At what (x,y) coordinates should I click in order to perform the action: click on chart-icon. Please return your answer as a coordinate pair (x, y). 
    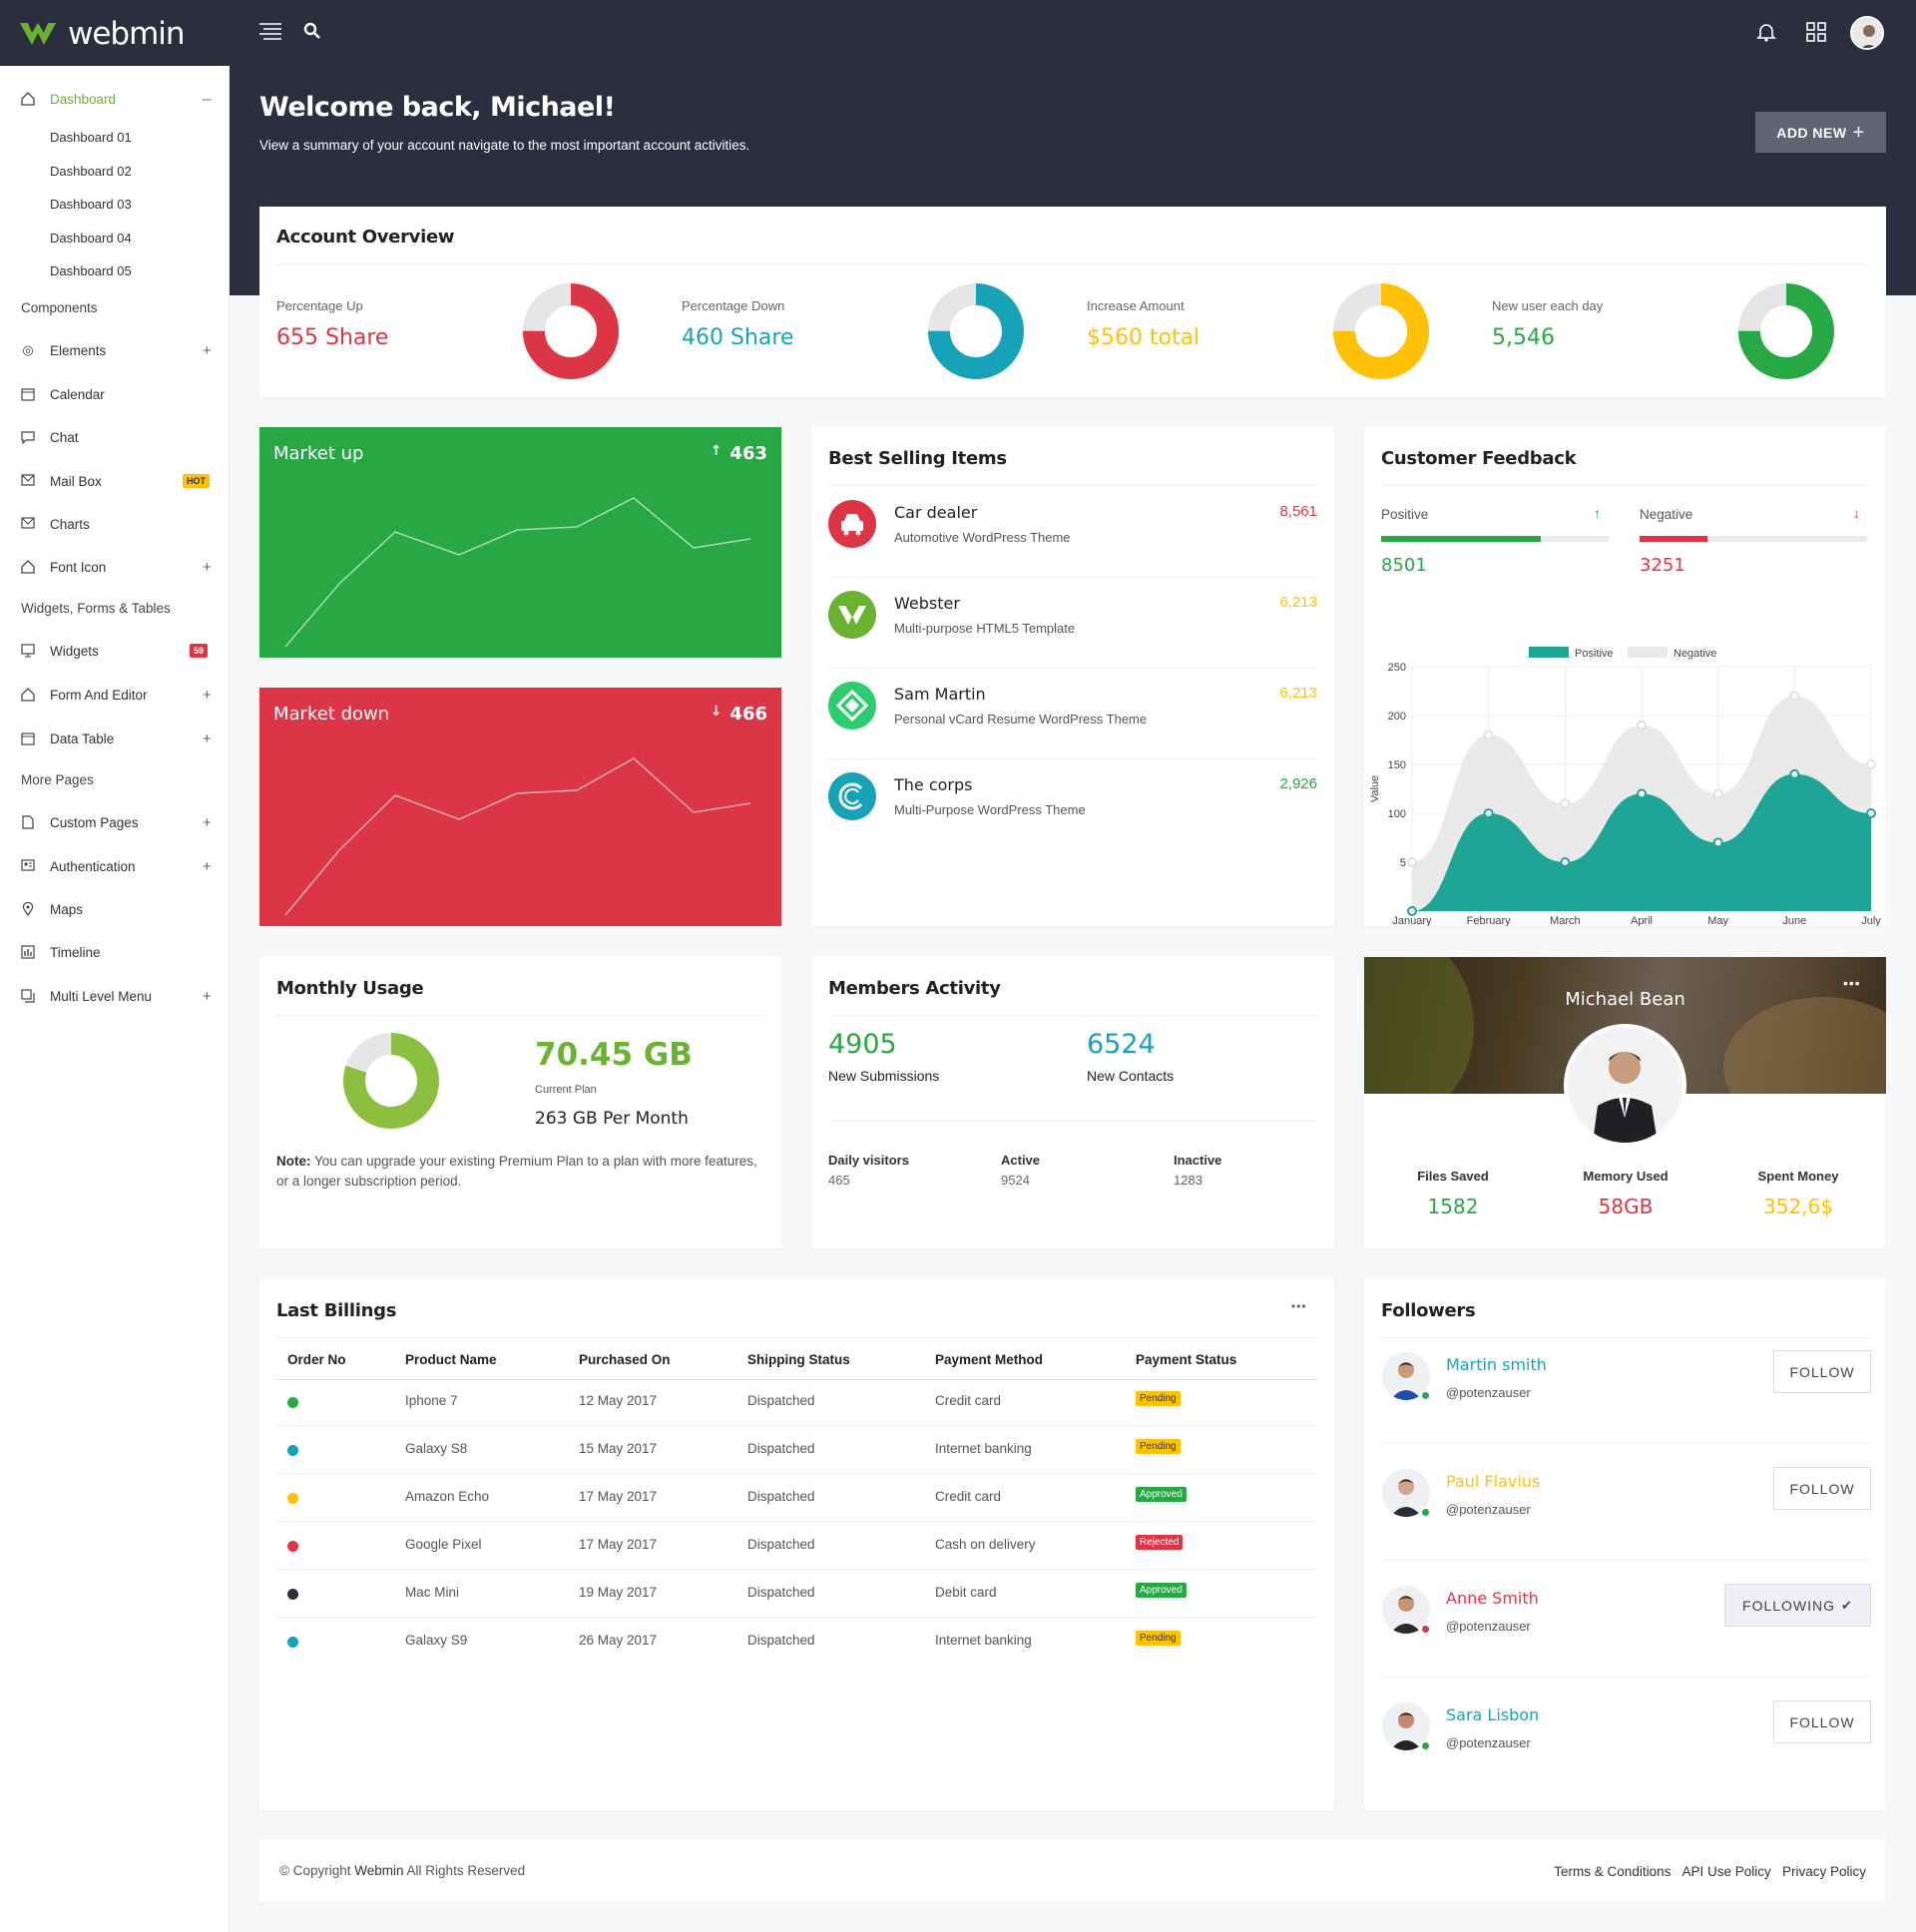
    Looking at the image, I should click on (28, 524).